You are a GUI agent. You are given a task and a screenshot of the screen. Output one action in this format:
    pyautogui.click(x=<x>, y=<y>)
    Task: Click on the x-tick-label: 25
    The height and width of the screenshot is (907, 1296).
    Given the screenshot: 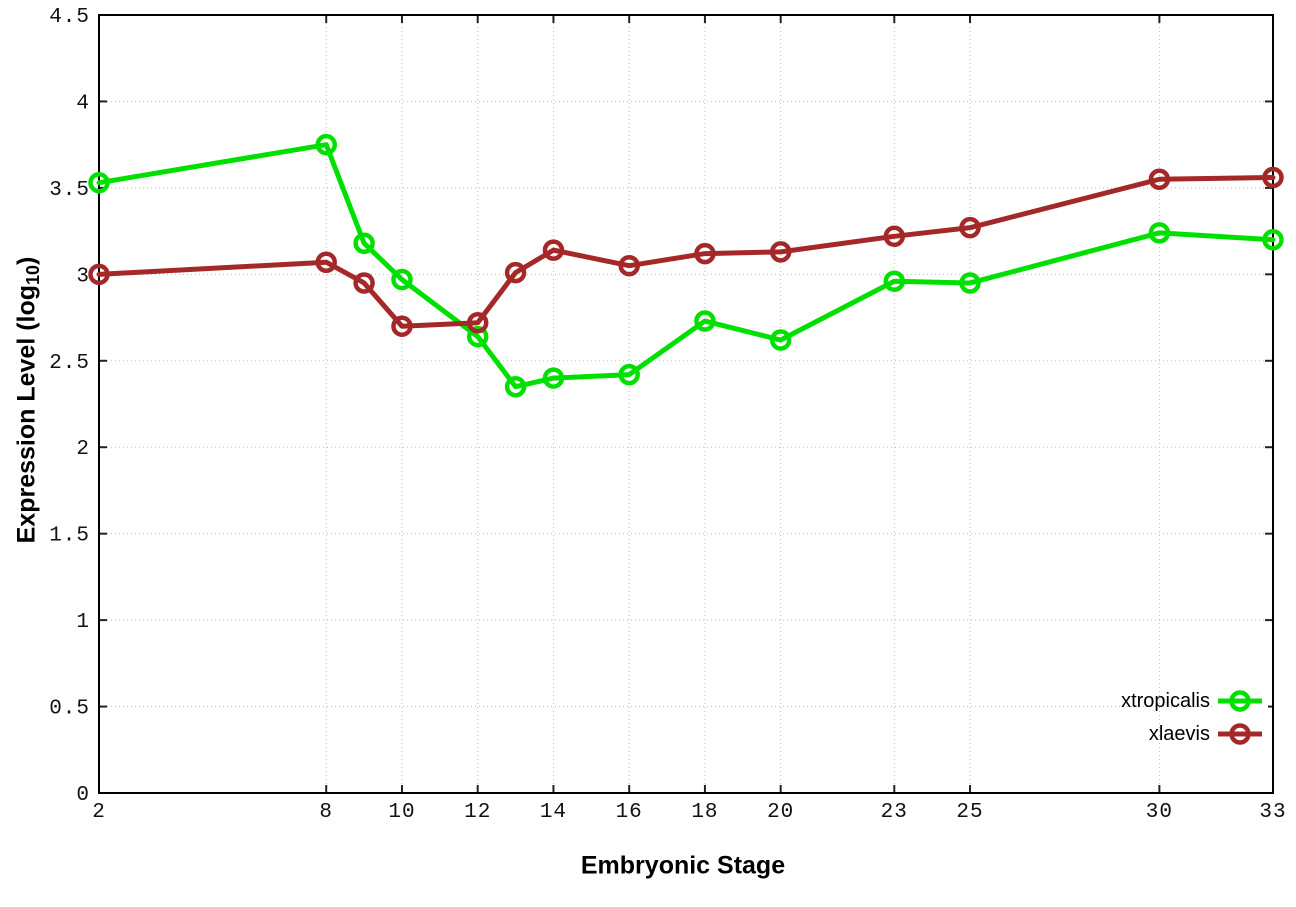 What is the action you would take?
    pyautogui.click(x=969, y=812)
    